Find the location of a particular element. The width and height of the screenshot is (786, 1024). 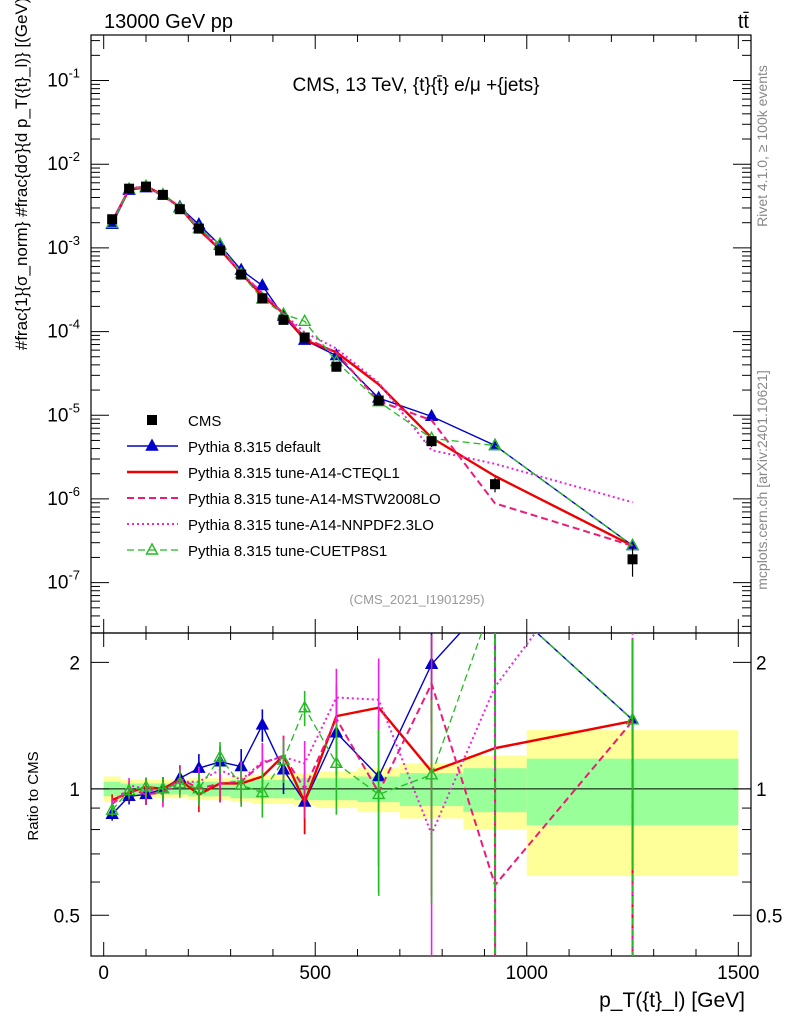

y-tick-label: 10⁻¹ is located at coordinates (63, 79).